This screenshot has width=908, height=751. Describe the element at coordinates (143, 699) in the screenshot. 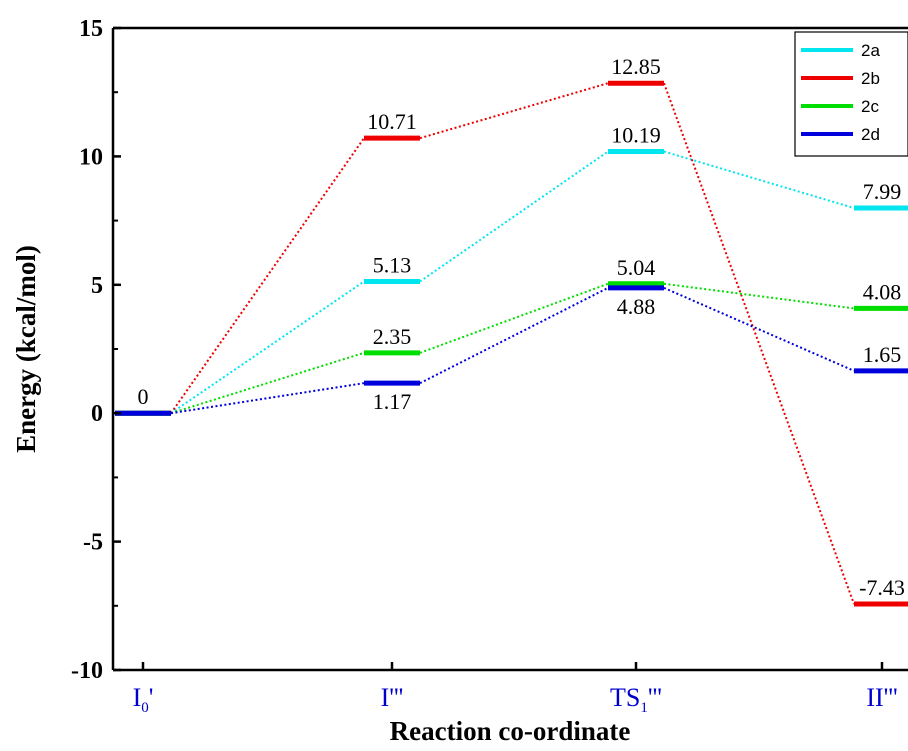

I see `x-tick-label: I0'` at that location.